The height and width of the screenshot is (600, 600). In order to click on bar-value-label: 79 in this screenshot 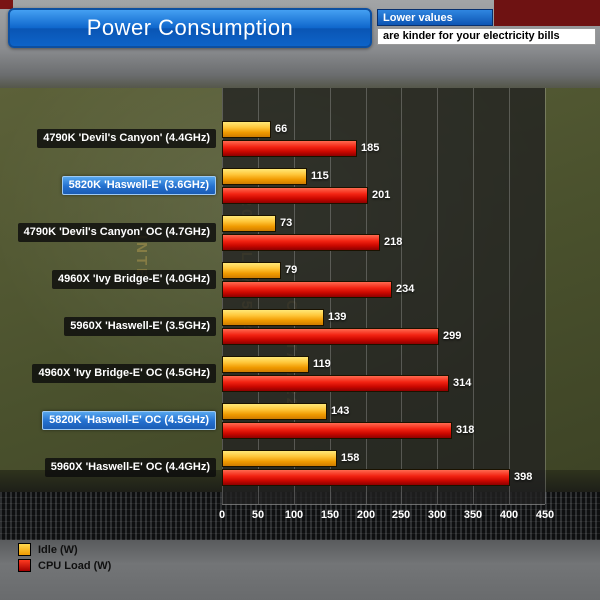, I will do `click(291, 270)`.